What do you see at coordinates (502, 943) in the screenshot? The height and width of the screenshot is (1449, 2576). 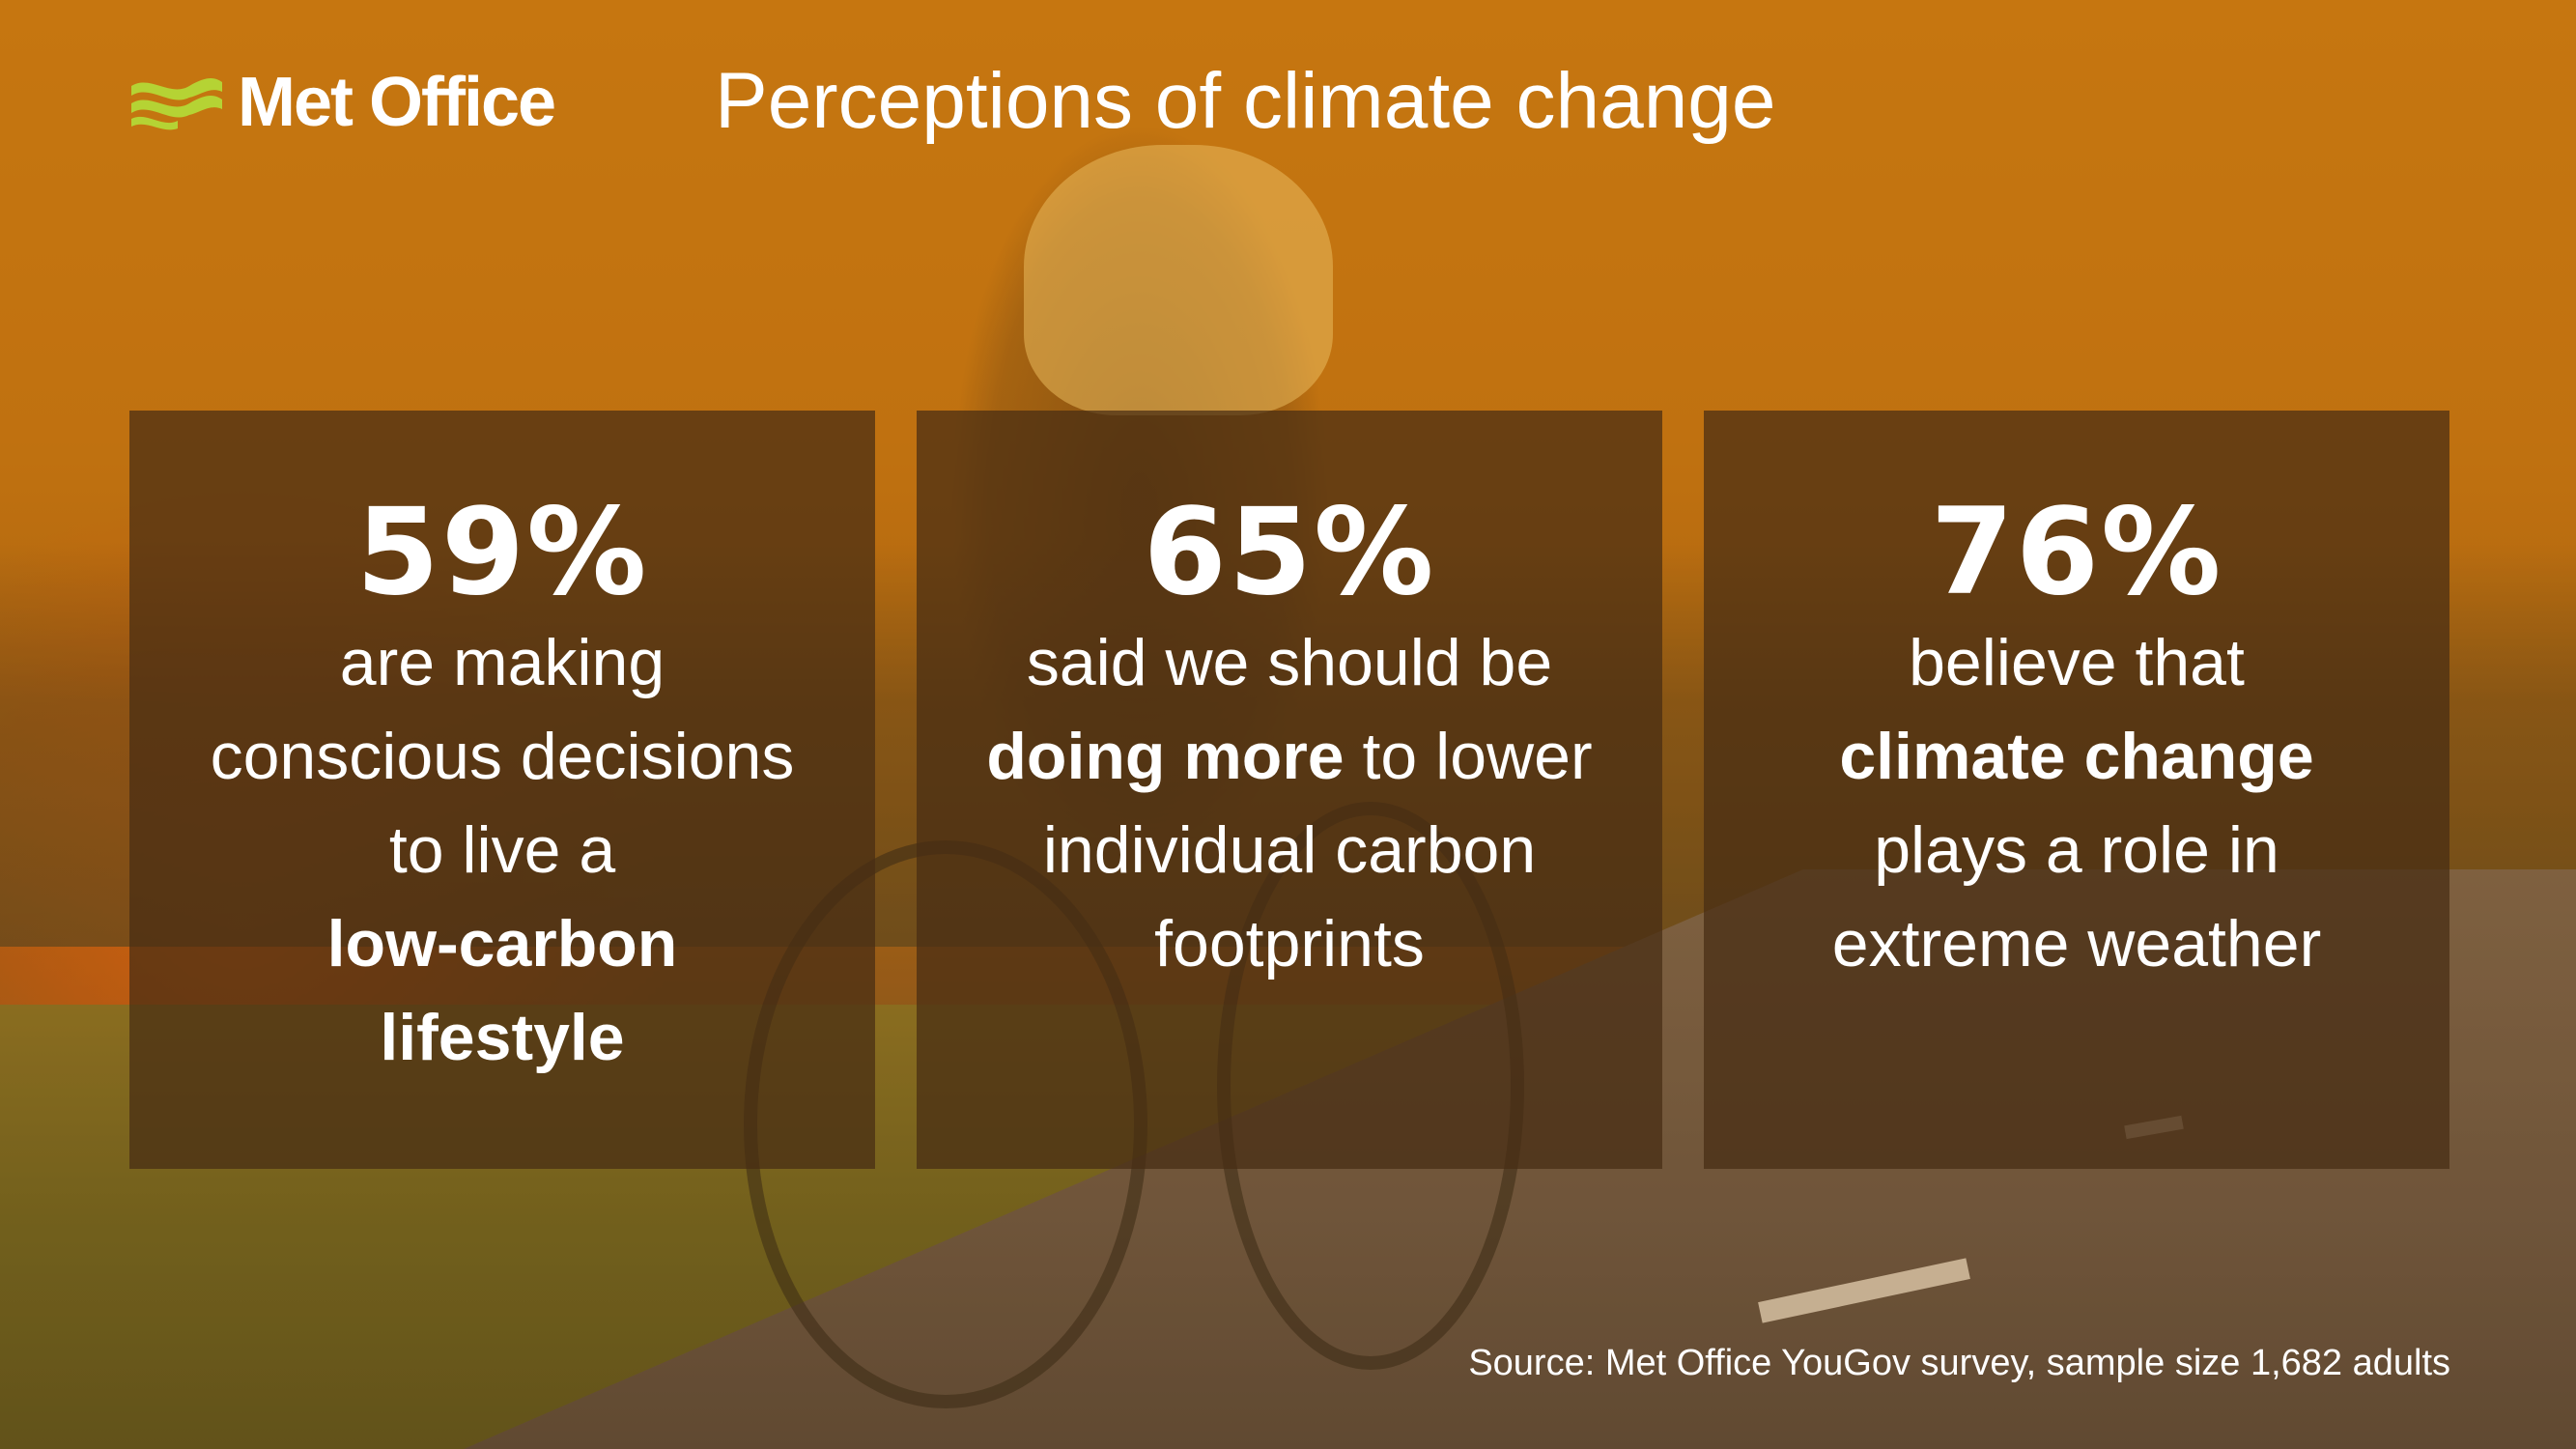 I see `stat-emphasis: low-carbon` at bounding box center [502, 943].